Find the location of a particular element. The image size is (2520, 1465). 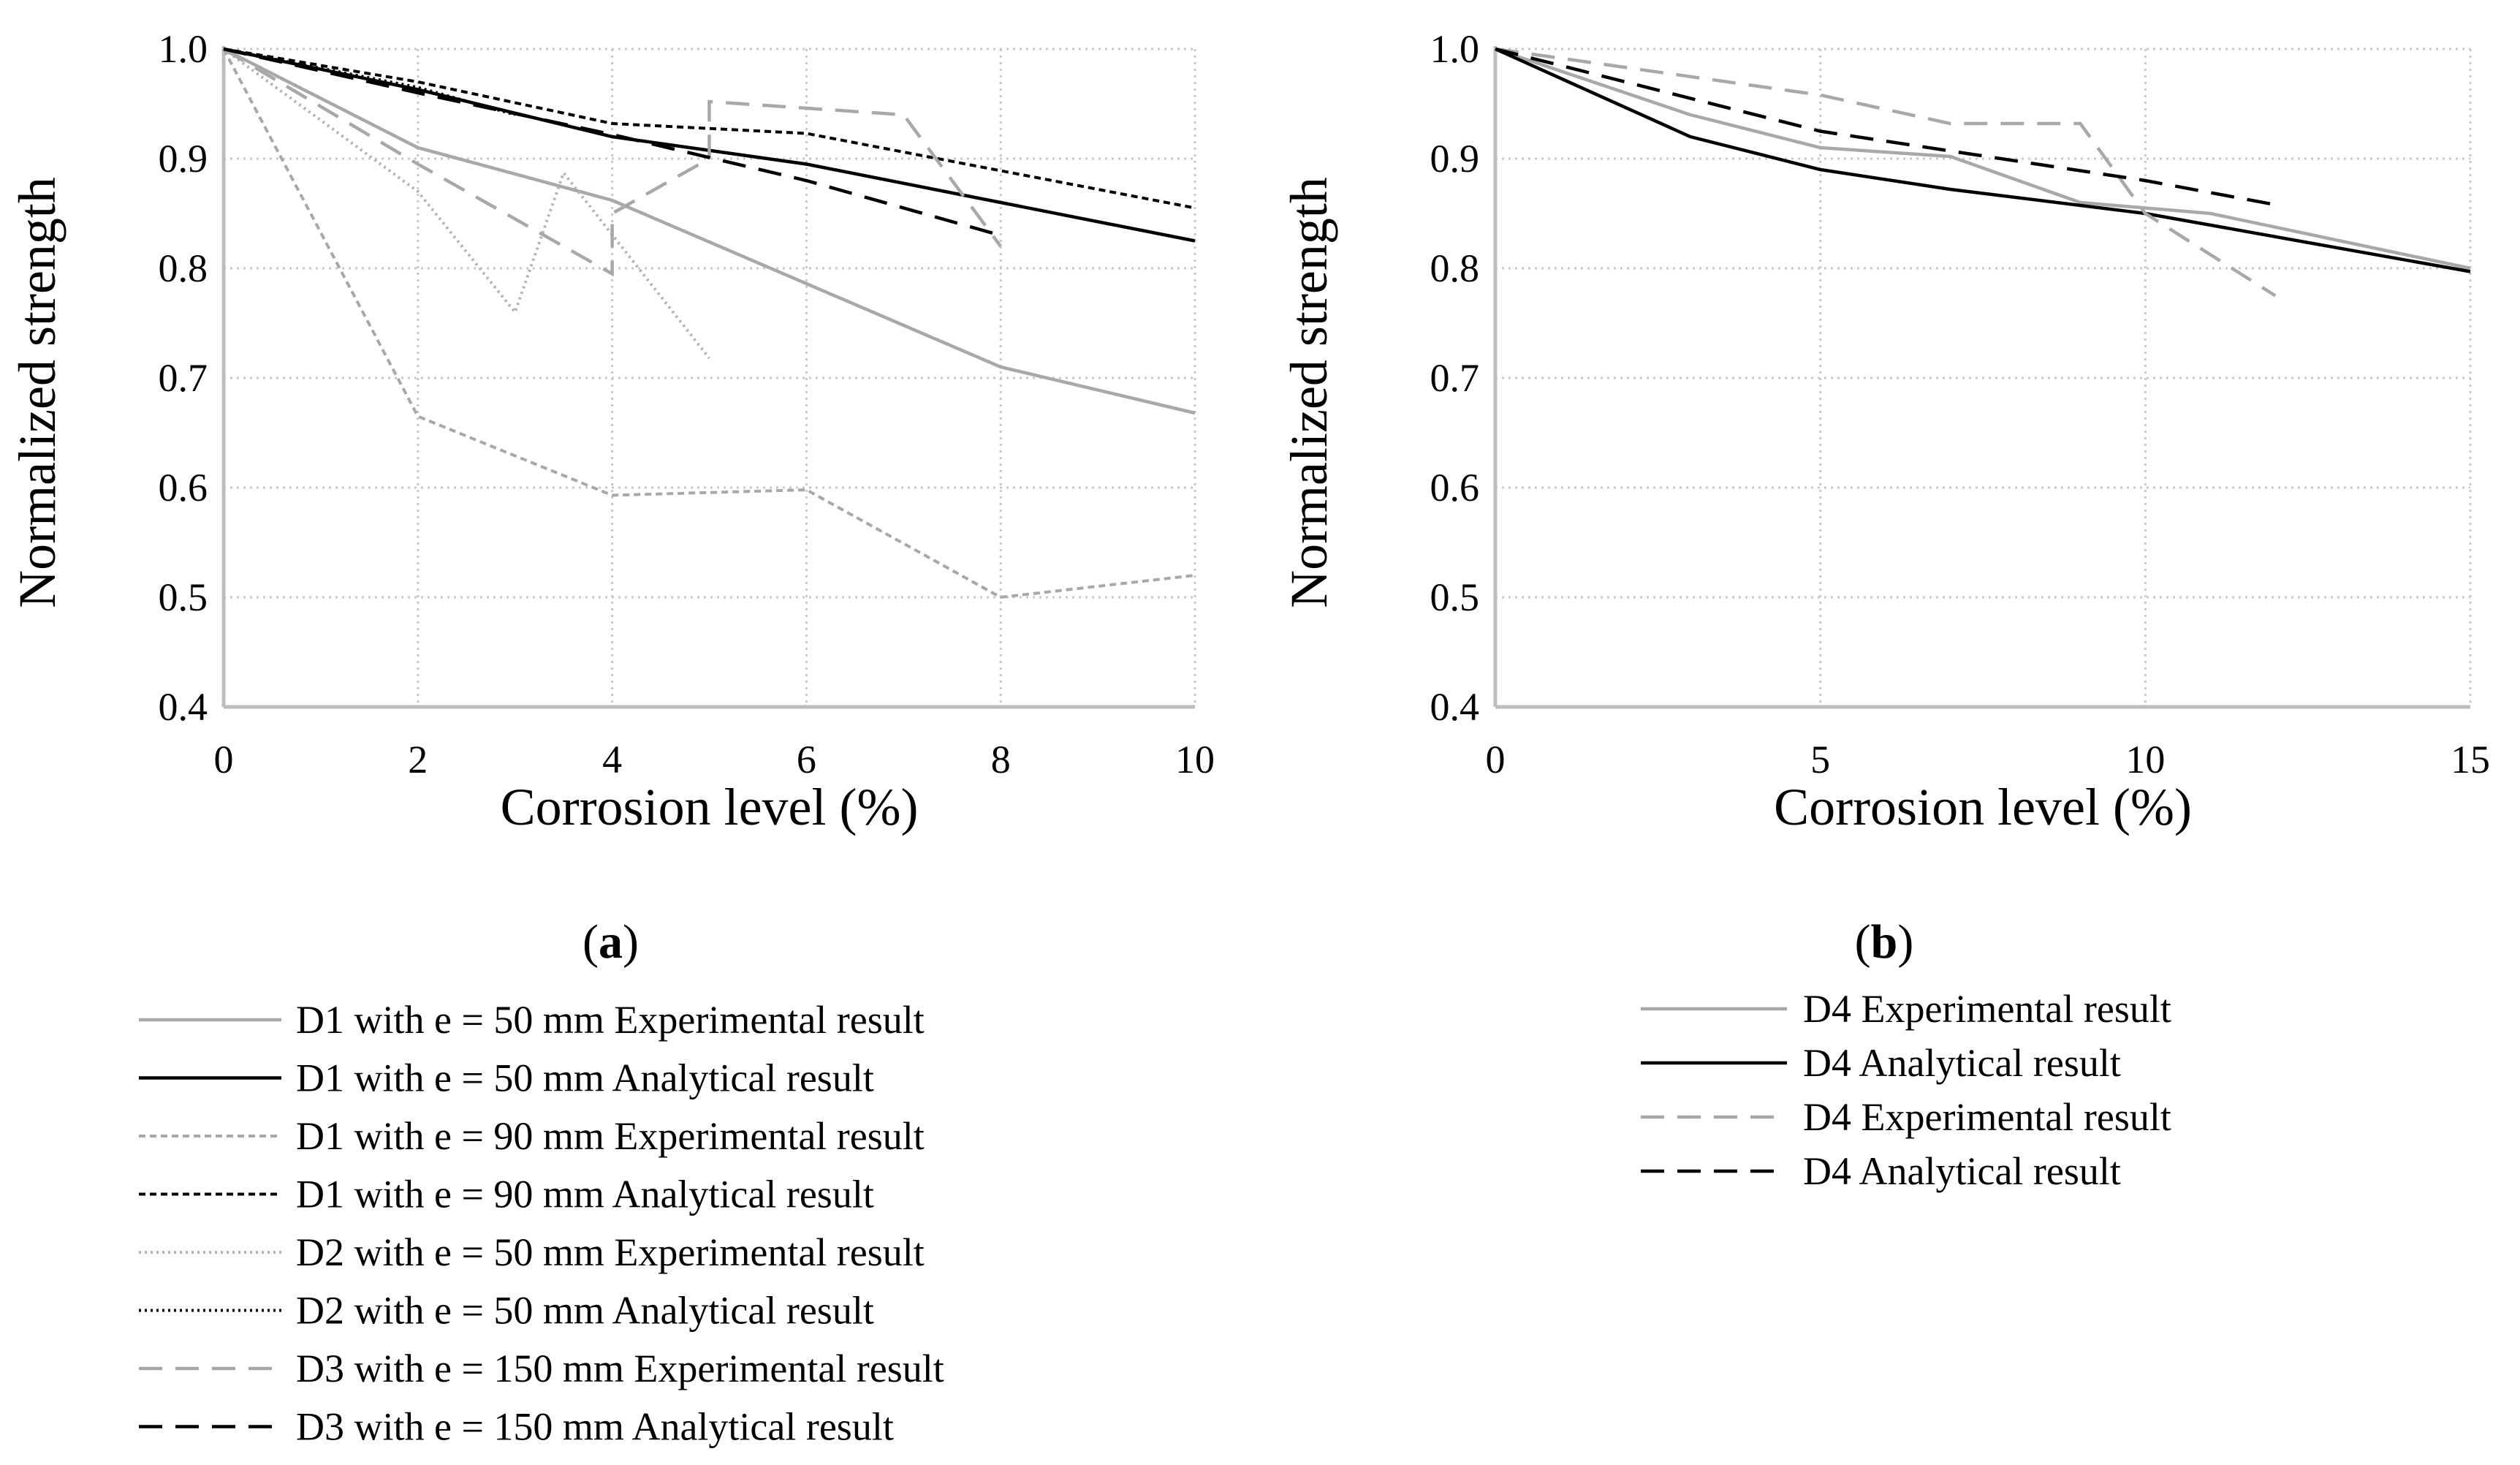

panel-label: (b) is located at coordinates (1884, 942).